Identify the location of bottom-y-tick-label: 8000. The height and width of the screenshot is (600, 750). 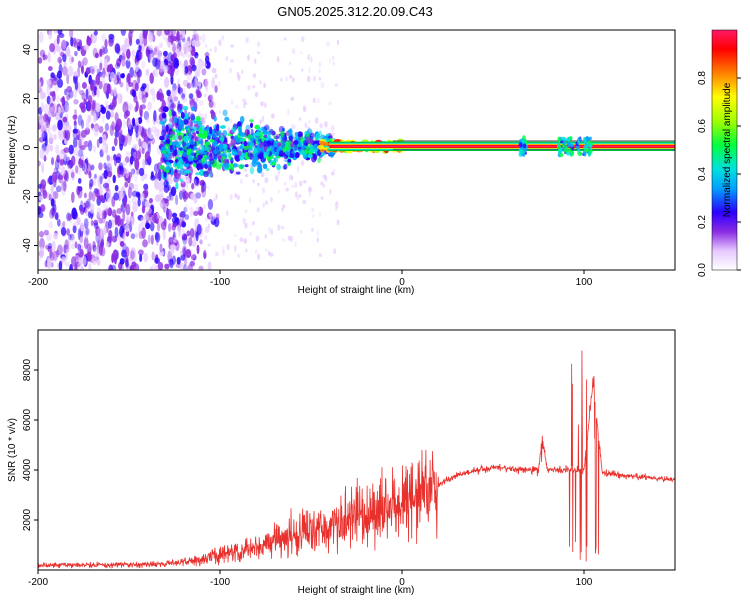
(27, 369).